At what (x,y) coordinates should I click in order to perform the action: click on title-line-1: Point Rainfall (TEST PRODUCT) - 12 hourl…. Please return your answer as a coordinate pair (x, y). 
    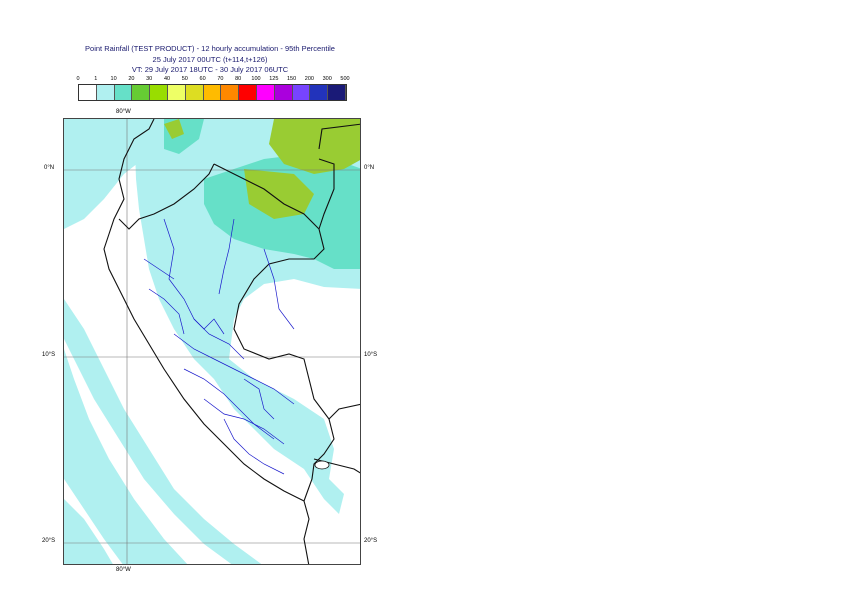
    Looking at the image, I should click on (210, 48).